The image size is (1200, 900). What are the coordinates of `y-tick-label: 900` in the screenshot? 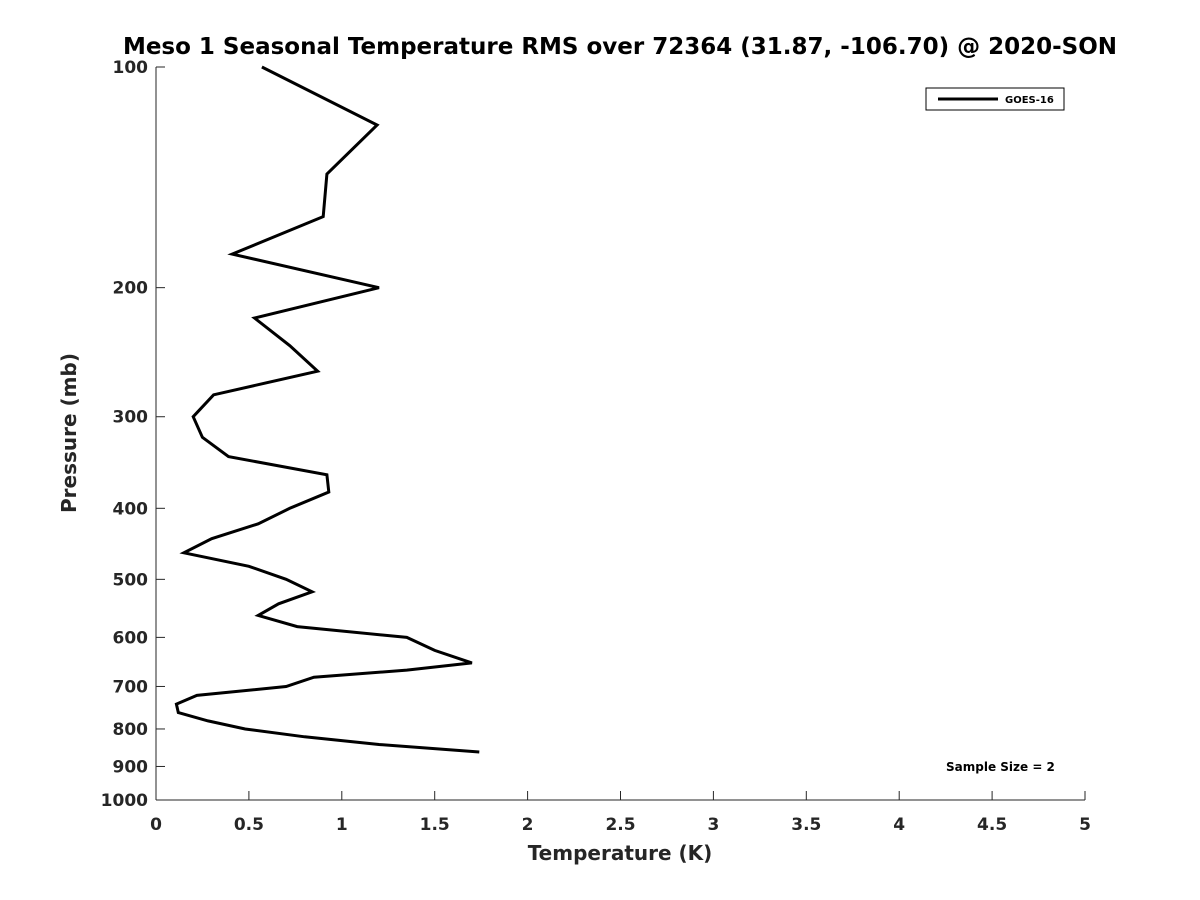 It's located at (131, 767).